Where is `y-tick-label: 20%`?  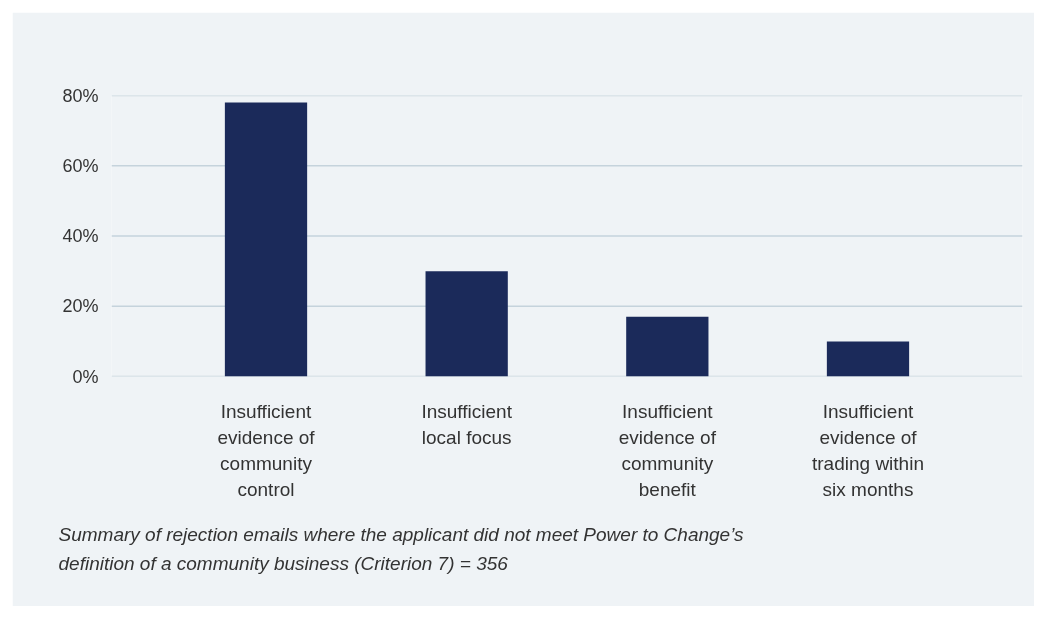
y-tick-label: 20% is located at coordinates (80, 306).